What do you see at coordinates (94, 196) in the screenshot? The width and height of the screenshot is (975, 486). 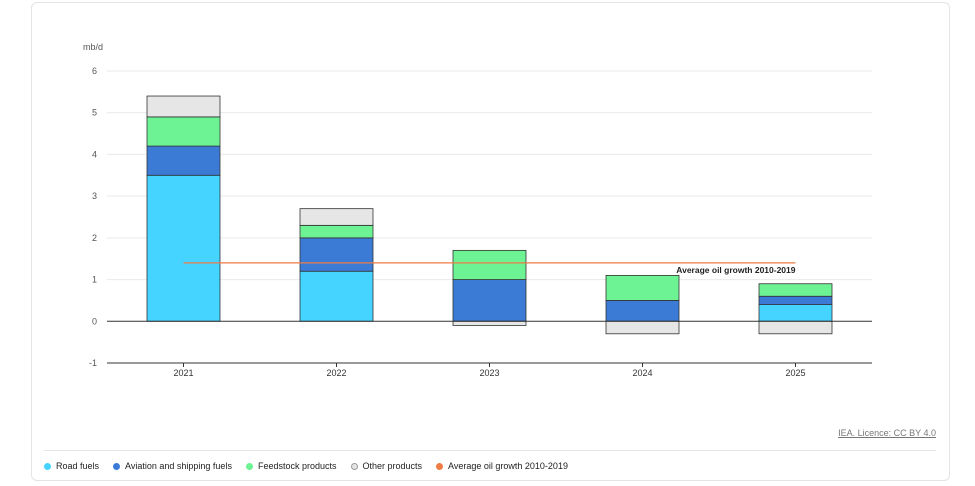 I see `y-tick-label: 3` at bounding box center [94, 196].